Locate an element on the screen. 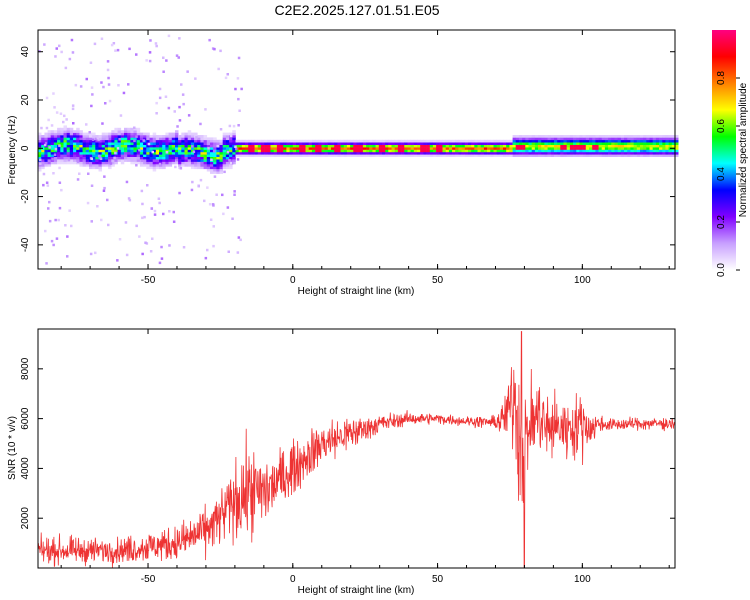  spectrogram-xtick-label: 50 is located at coordinates (438, 280).